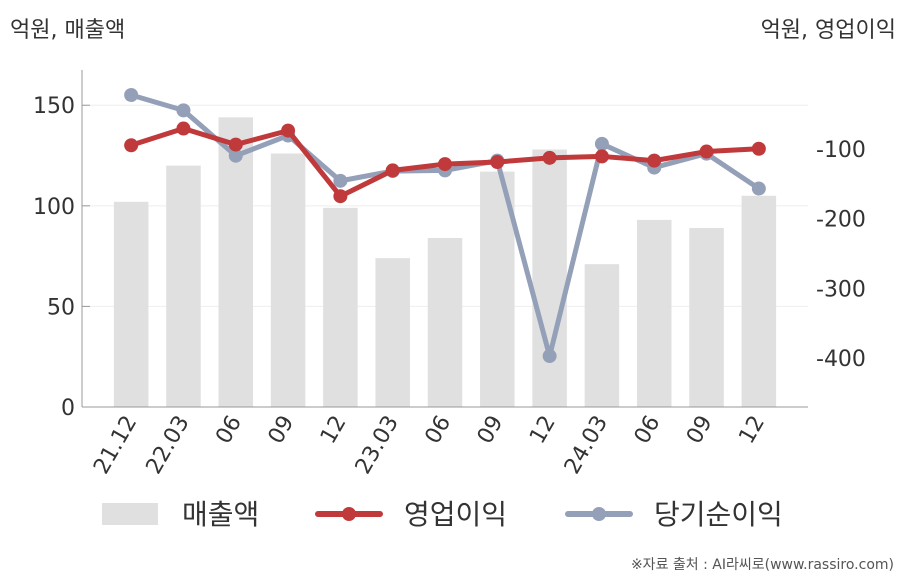 Image resolution: width=908 pixels, height=580 pixels. What do you see at coordinates (718, 514) in the screenshot?
I see `legend-label-net-income: 당기순이익` at bounding box center [718, 514].